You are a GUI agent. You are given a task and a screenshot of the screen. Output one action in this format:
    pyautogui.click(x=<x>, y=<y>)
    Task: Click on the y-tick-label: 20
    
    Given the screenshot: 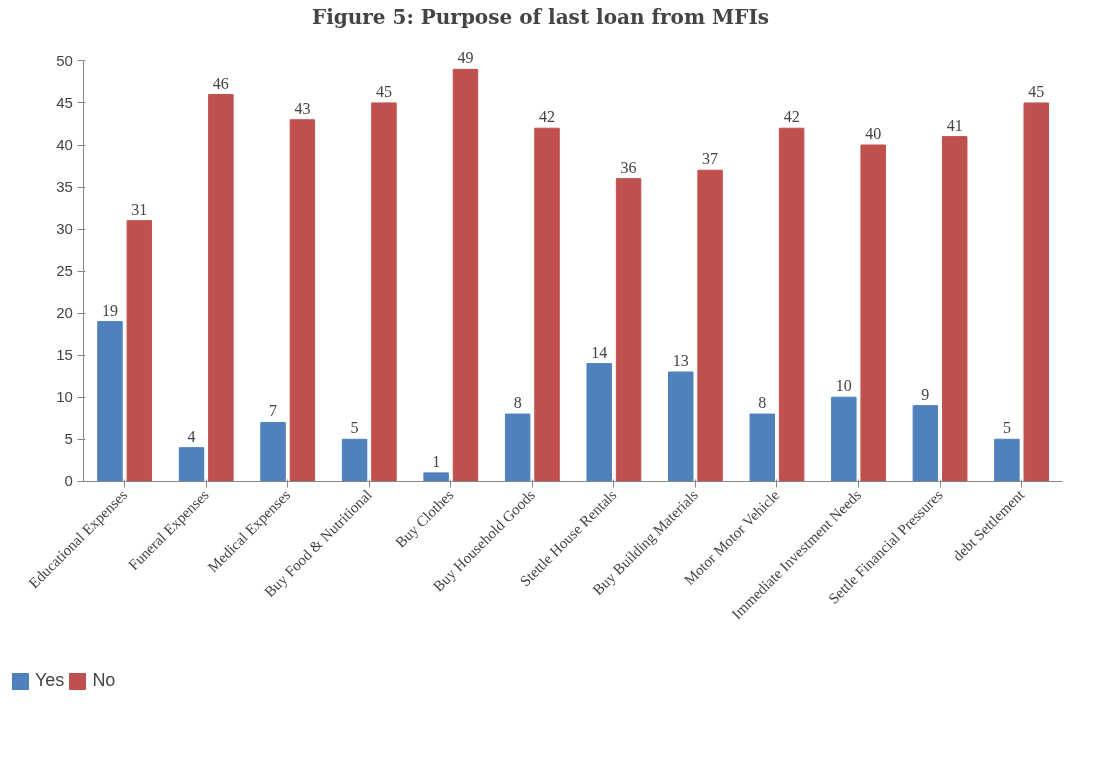 What is the action you would take?
    pyautogui.click(x=64, y=313)
    